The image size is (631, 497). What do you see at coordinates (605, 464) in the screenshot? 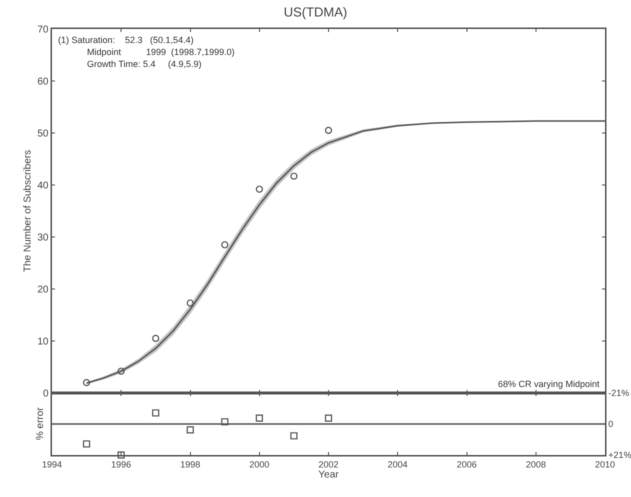
I see `x-tick-label: 2010` at bounding box center [605, 464].